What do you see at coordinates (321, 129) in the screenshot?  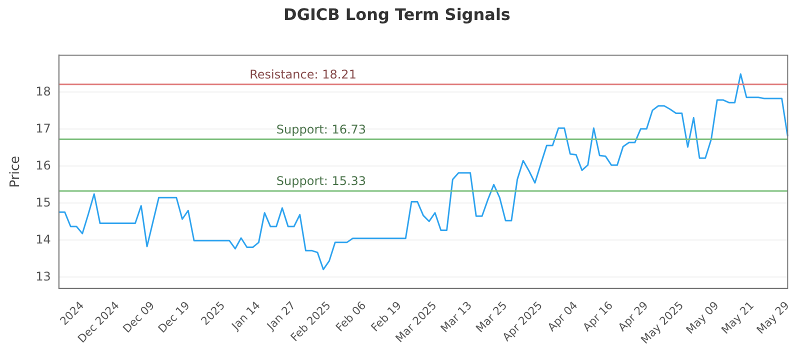 I see `ref-line-label: Support: 16.73` at bounding box center [321, 129].